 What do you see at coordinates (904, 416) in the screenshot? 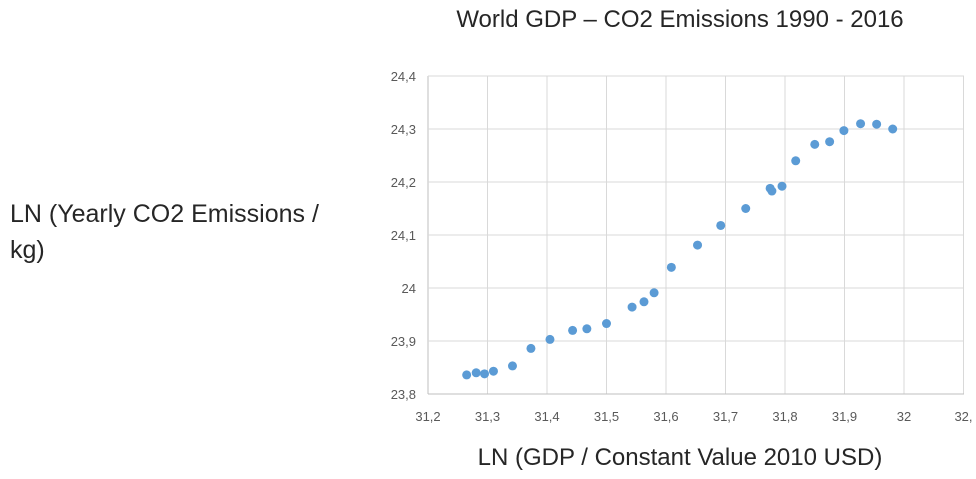
I see `x-tick-label: 32` at bounding box center [904, 416].